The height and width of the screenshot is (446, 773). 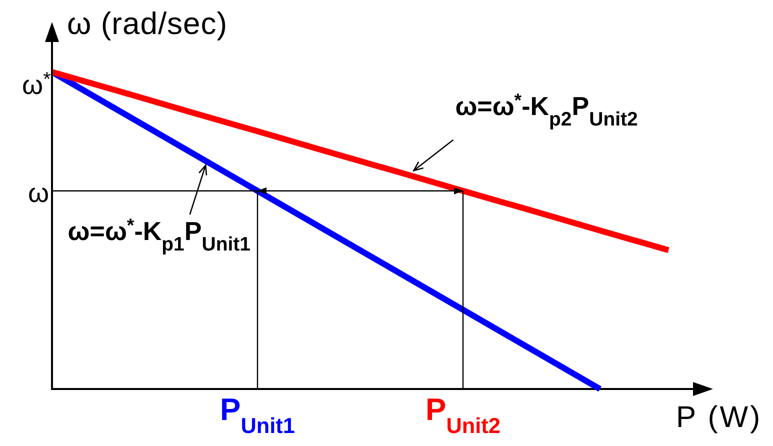 I want to click on annotation: ω=ω$^{*}$-K$_{p1}$P$_{Unit1}$, so click(x=159, y=235).